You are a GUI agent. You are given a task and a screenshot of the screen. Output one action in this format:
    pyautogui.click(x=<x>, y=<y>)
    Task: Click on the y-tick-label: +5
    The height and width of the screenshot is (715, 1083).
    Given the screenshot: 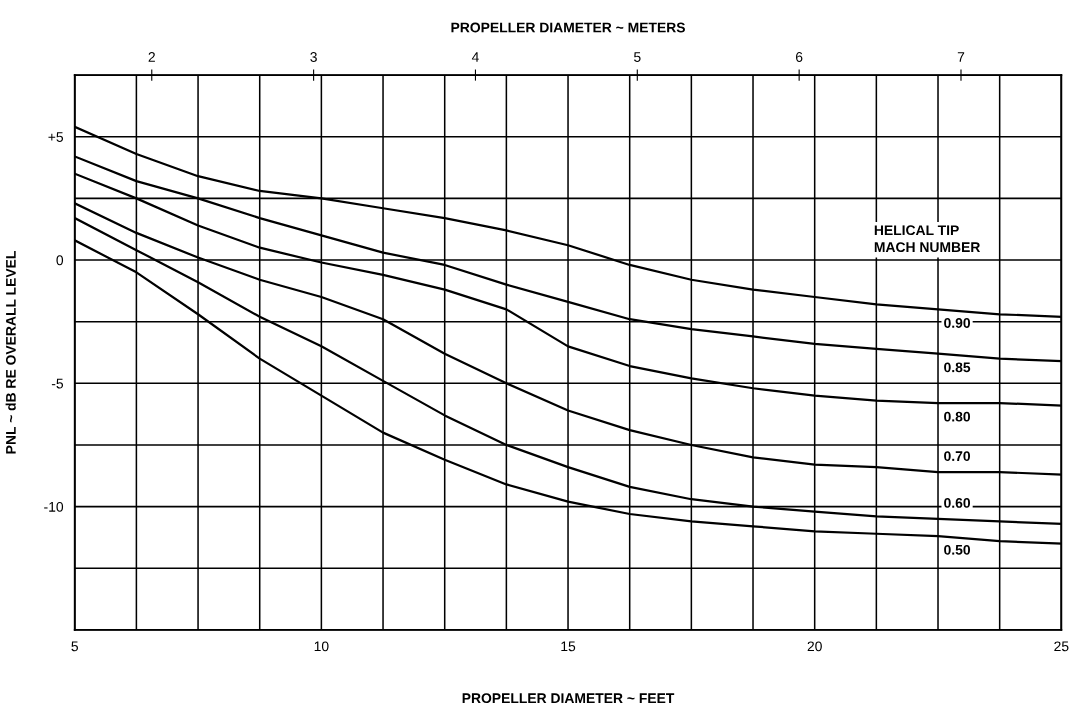 What is the action you would take?
    pyautogui.click(x=56, y=137)
    